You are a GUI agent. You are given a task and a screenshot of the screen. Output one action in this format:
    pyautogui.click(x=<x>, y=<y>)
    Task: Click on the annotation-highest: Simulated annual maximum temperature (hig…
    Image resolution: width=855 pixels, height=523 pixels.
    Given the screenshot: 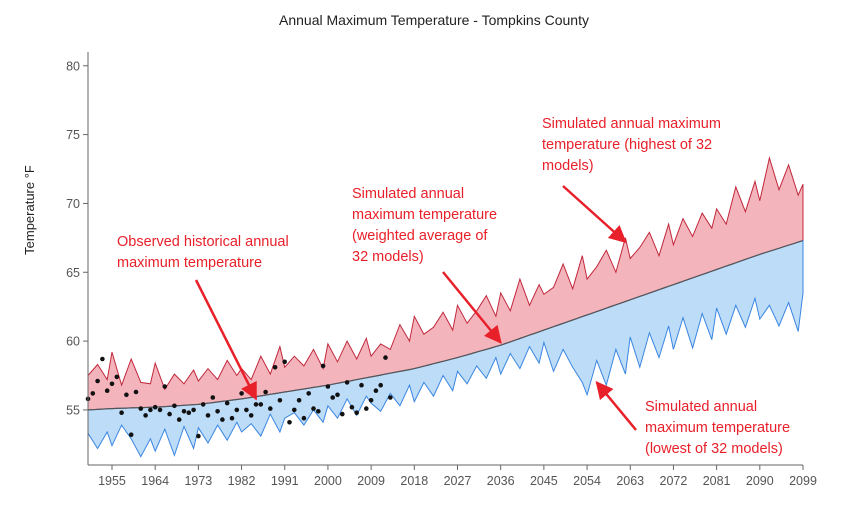 What is the action you would take?
    pyautogui.click(x=631, y=145)
    